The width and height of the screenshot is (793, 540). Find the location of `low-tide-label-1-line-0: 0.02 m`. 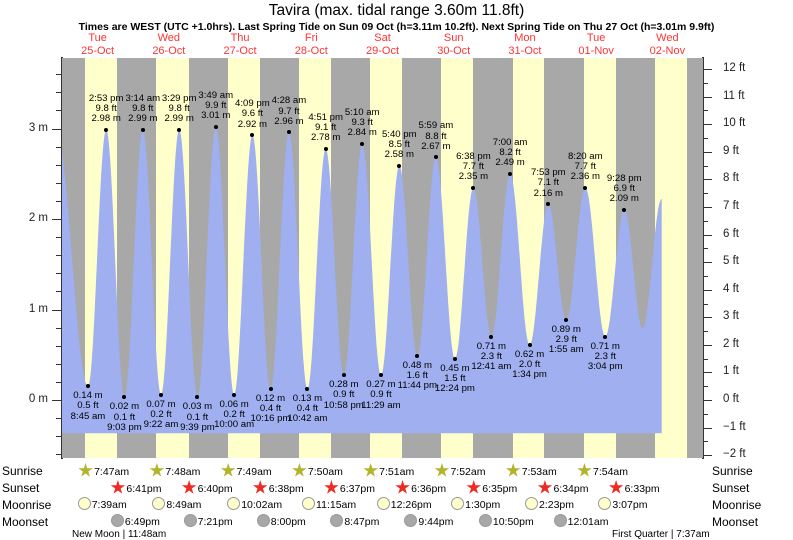

low-tide-label-1-line-0: 0.02 m is located at coordinates (124, 407).